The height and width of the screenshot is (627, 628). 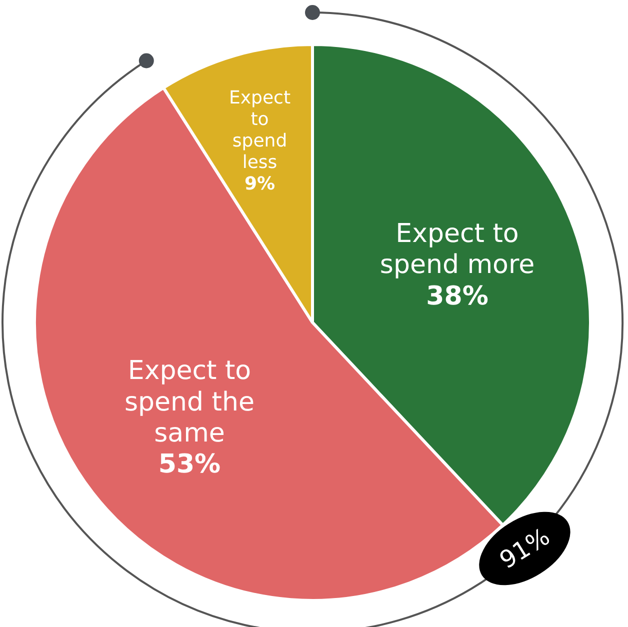 What do you see at coordinates (457, 249) in the screenshot?
I see `slice-label: Expect to spend more` at bounding box center [457, 249].